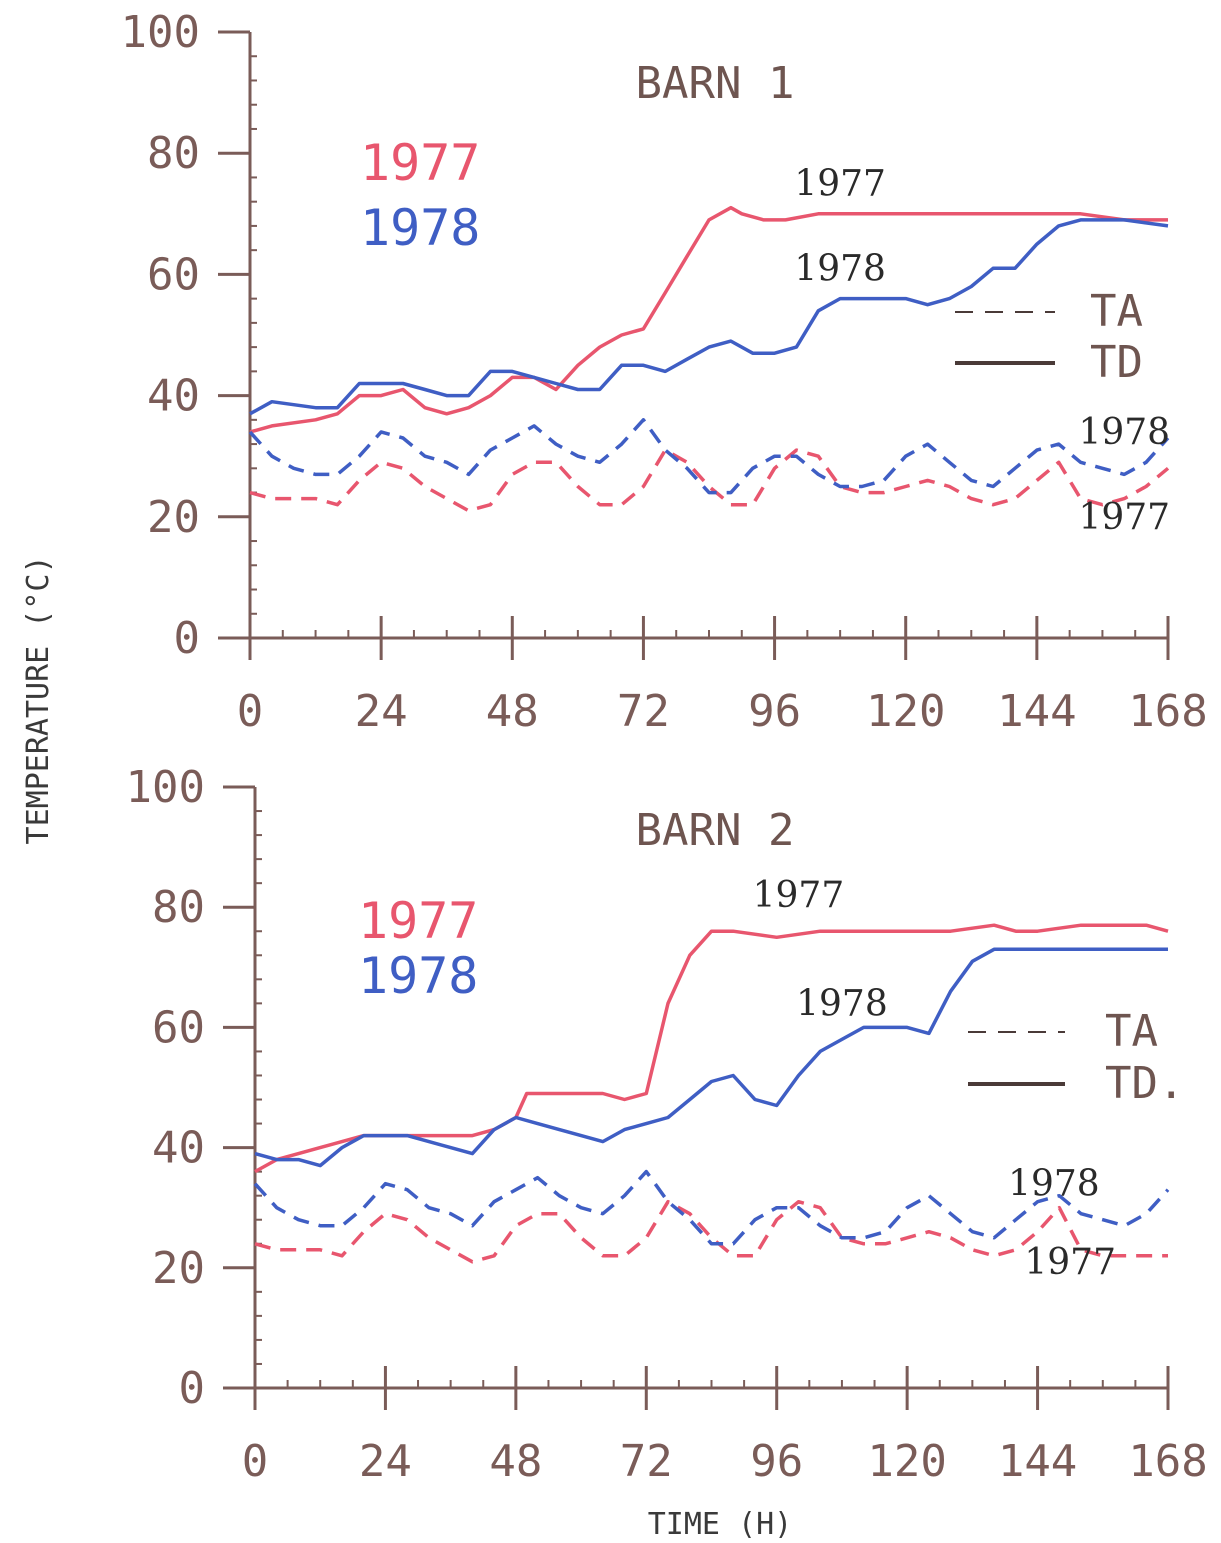  Describe the element at coordinates (1144, 1083) in the screenshot. I see `style-legend-label: TD.` at that location.